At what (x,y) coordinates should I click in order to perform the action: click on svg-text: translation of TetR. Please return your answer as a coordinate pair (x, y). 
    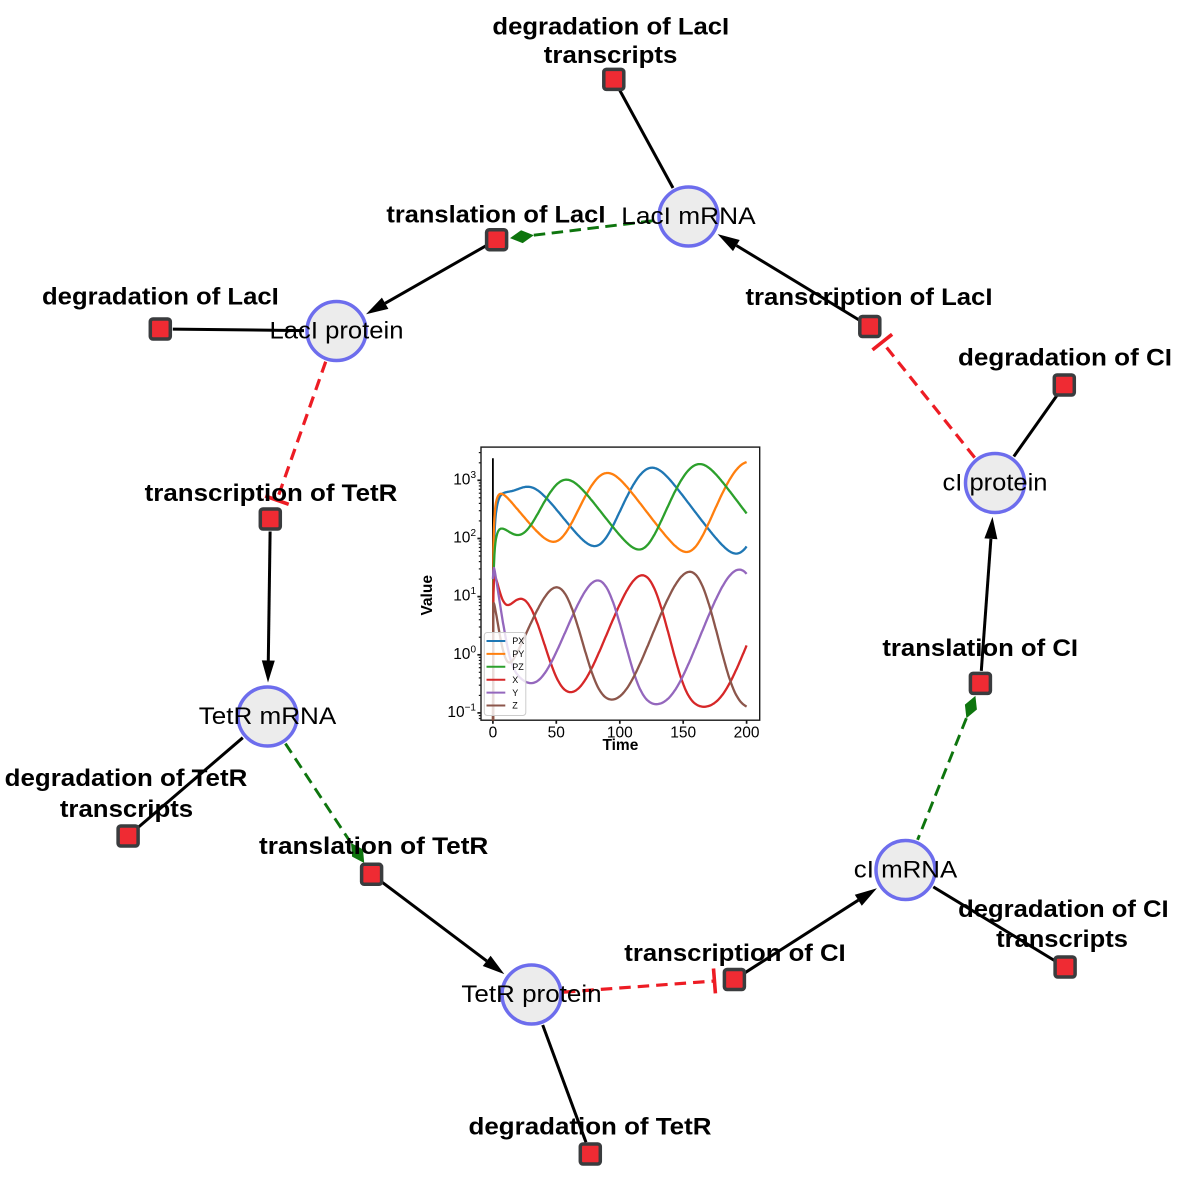
    Looking at the image, I should click on (373, 846).